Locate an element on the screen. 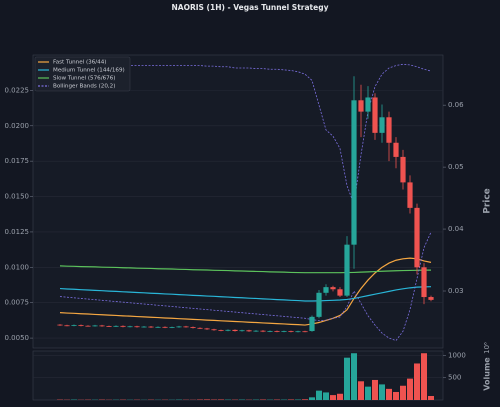 This screenshot has height=407, width=500. legend-label: Medium Tunnel (144/169) is located at coordinates (89, 71).